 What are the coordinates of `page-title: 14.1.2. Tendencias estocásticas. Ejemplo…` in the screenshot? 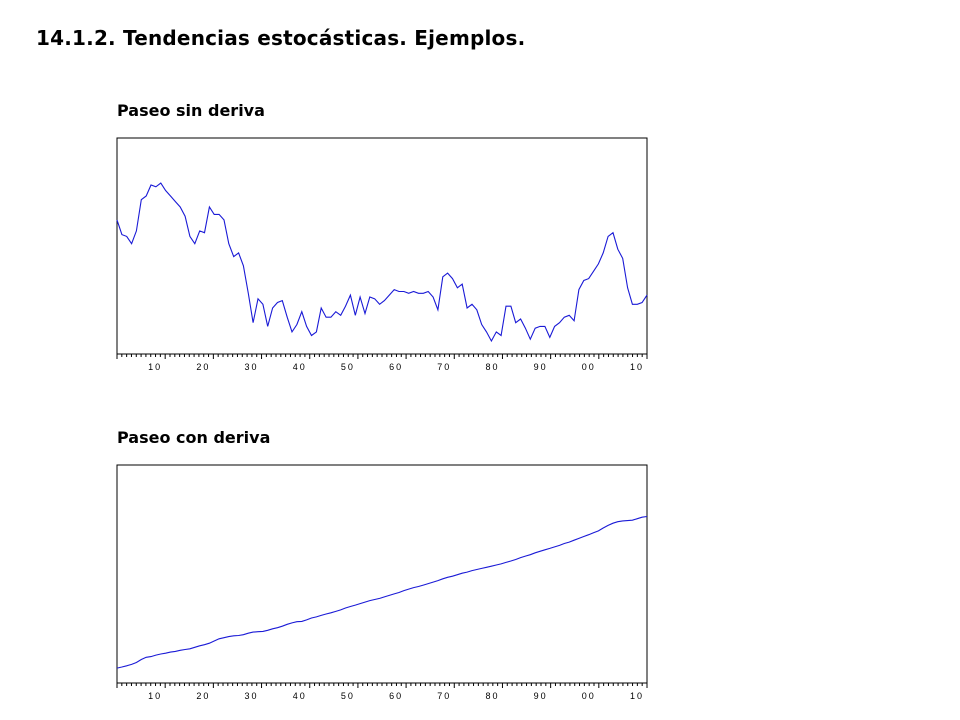 It's located at (281, 38).